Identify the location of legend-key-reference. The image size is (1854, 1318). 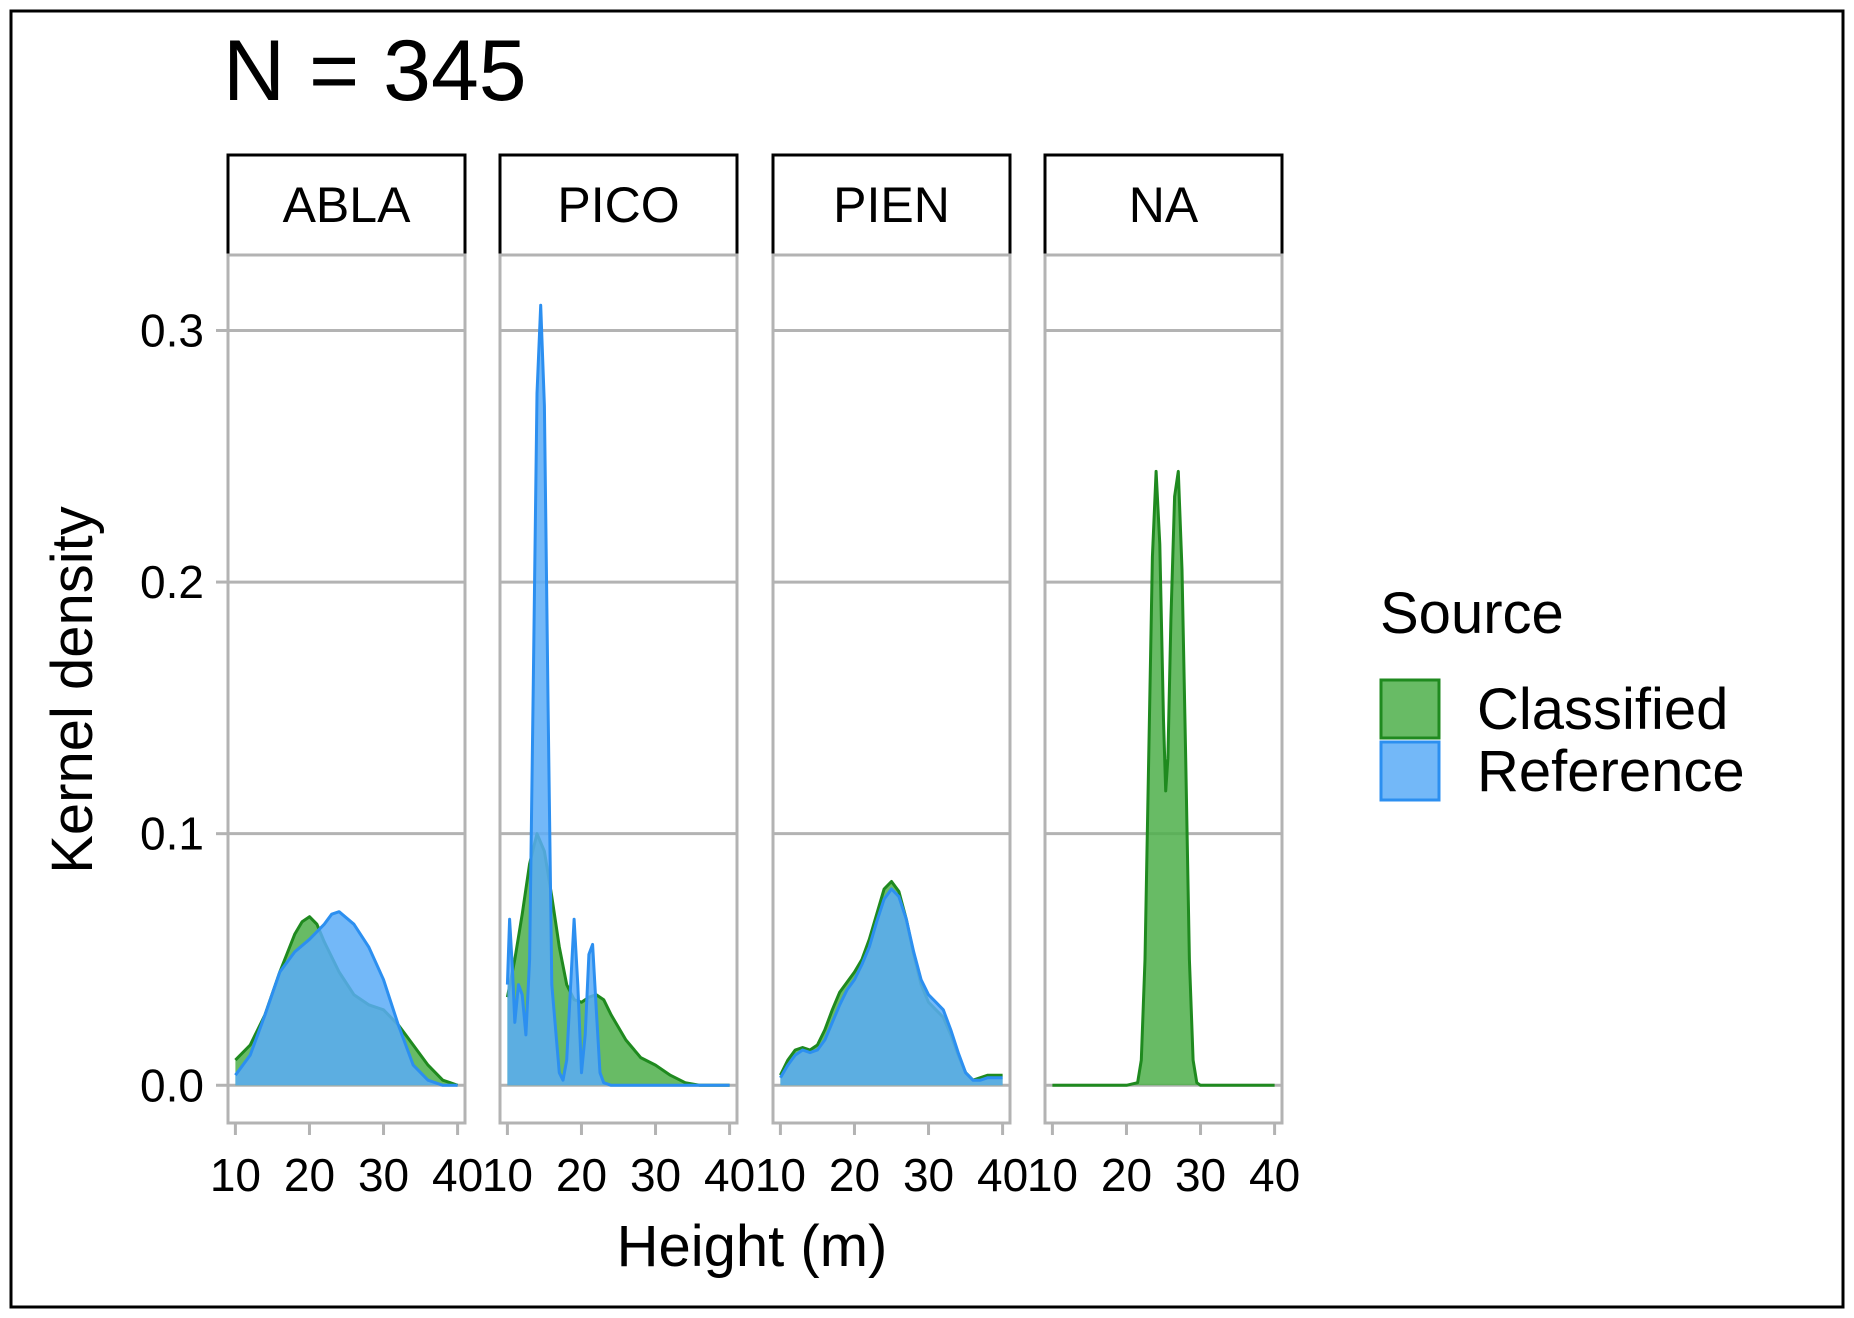
(1410, 771).